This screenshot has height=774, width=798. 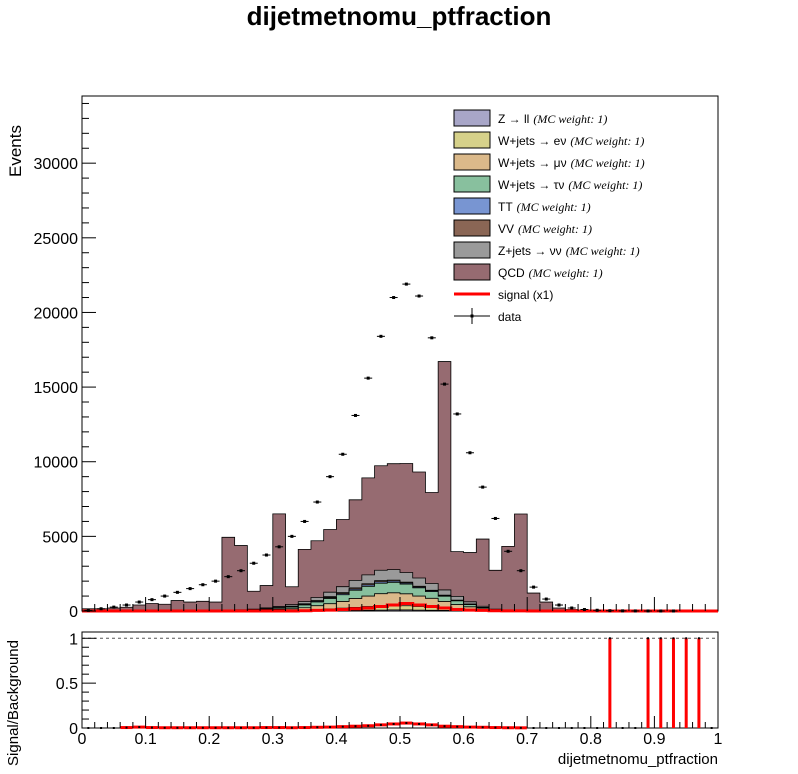 What do you see at coordinates (569, 251) in the screenshot?
I see `legend-label: Z+jets → νν (MC weight: 1)` at bounding box center [569, 251].